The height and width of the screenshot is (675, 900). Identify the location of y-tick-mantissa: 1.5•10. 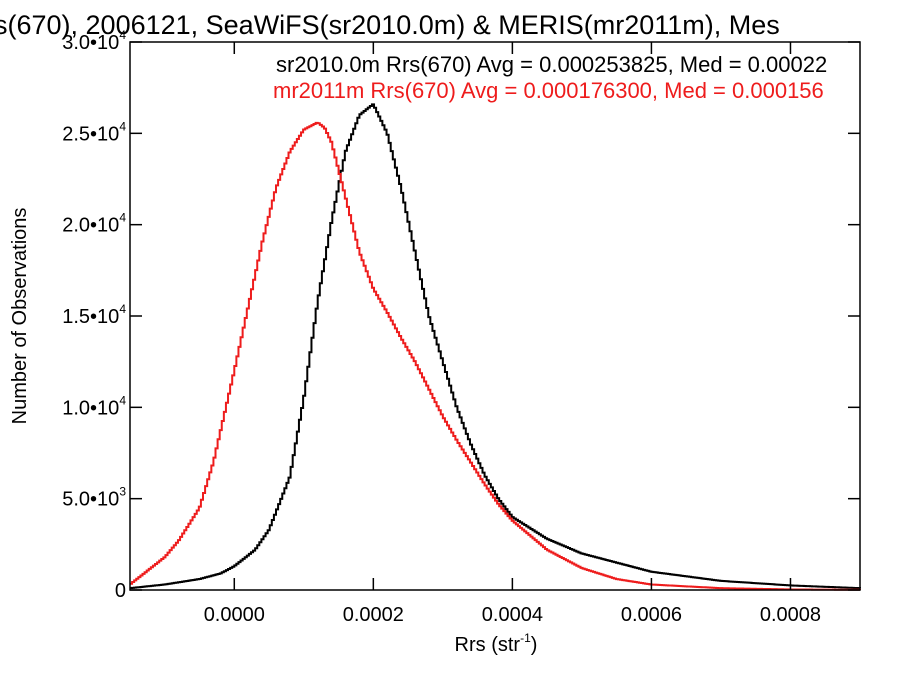
(90, 317).